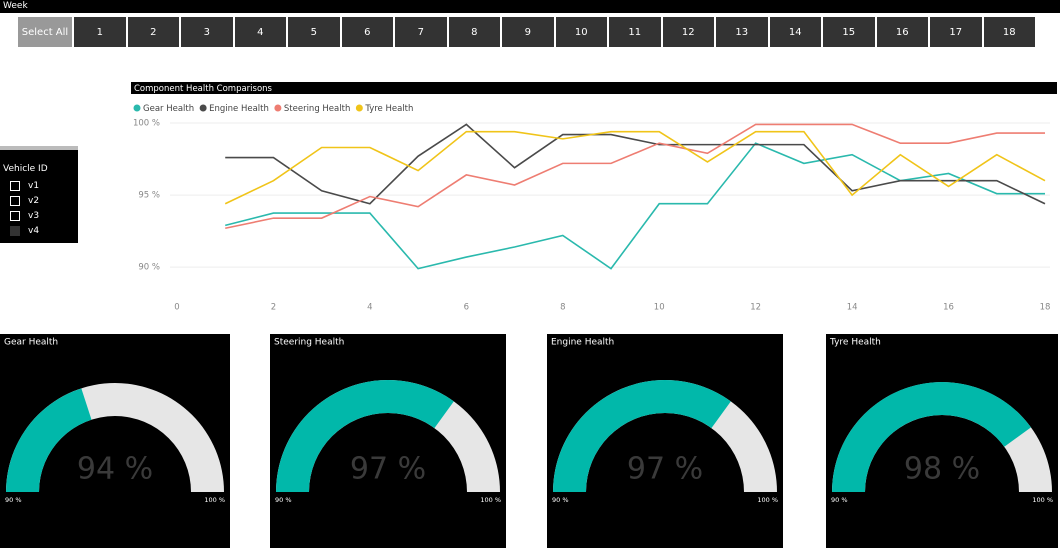 Image resolution: width=1060 pixels, height=550 pixels. What do you see at coordinates (795, 32) in the screenshot?
I see `week-button: 14` at bounding box center [795, 32].